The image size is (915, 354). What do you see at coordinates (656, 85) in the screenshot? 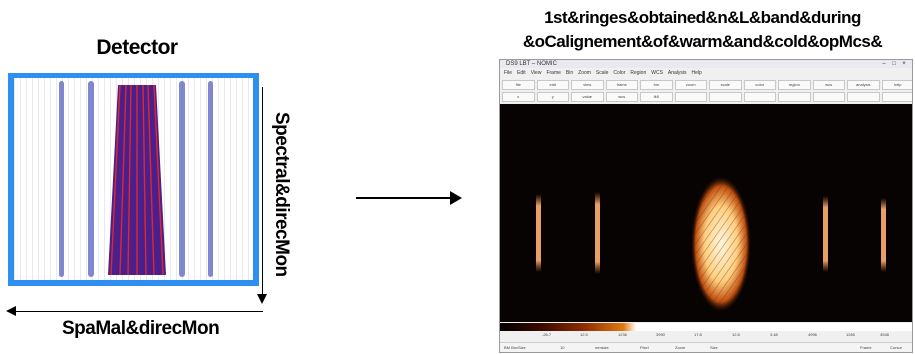
I see `toolbar-button: bin` at bounding box center [656, 85].